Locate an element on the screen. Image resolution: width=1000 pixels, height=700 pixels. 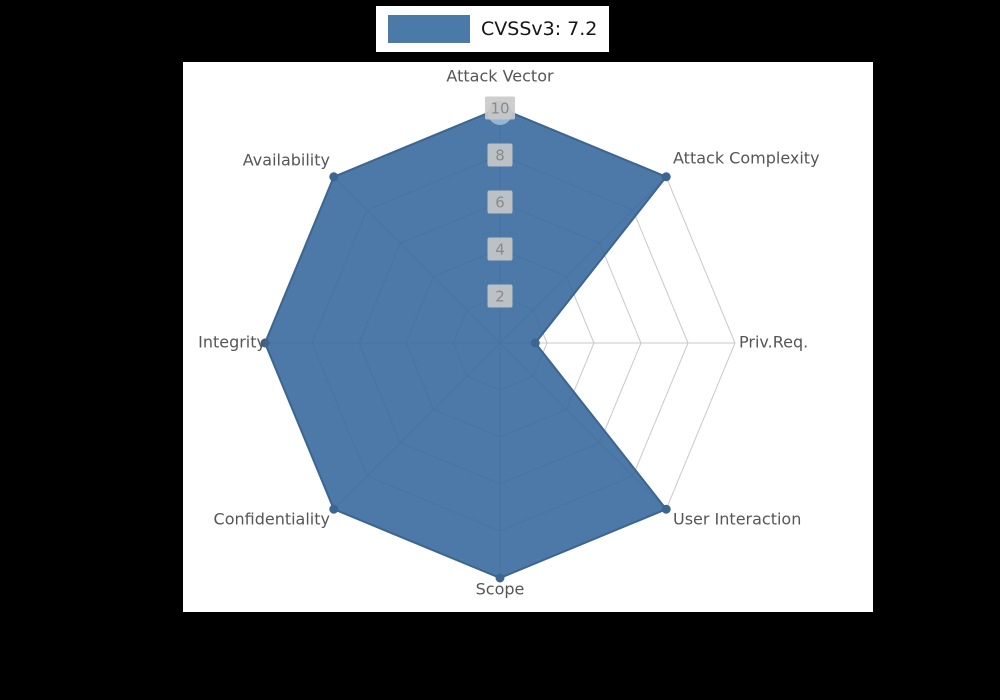
axis-label-attack-vector: Attack Vector is located at coordinates (500, 76).